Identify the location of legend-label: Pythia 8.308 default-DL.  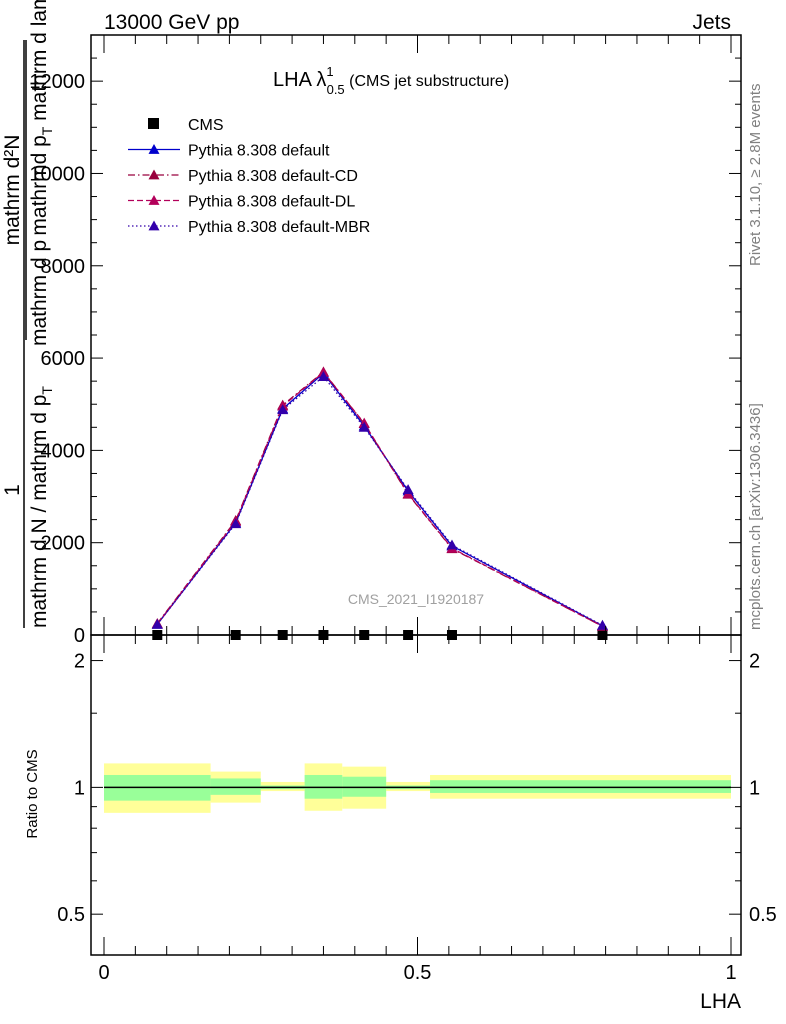
(271, 202).